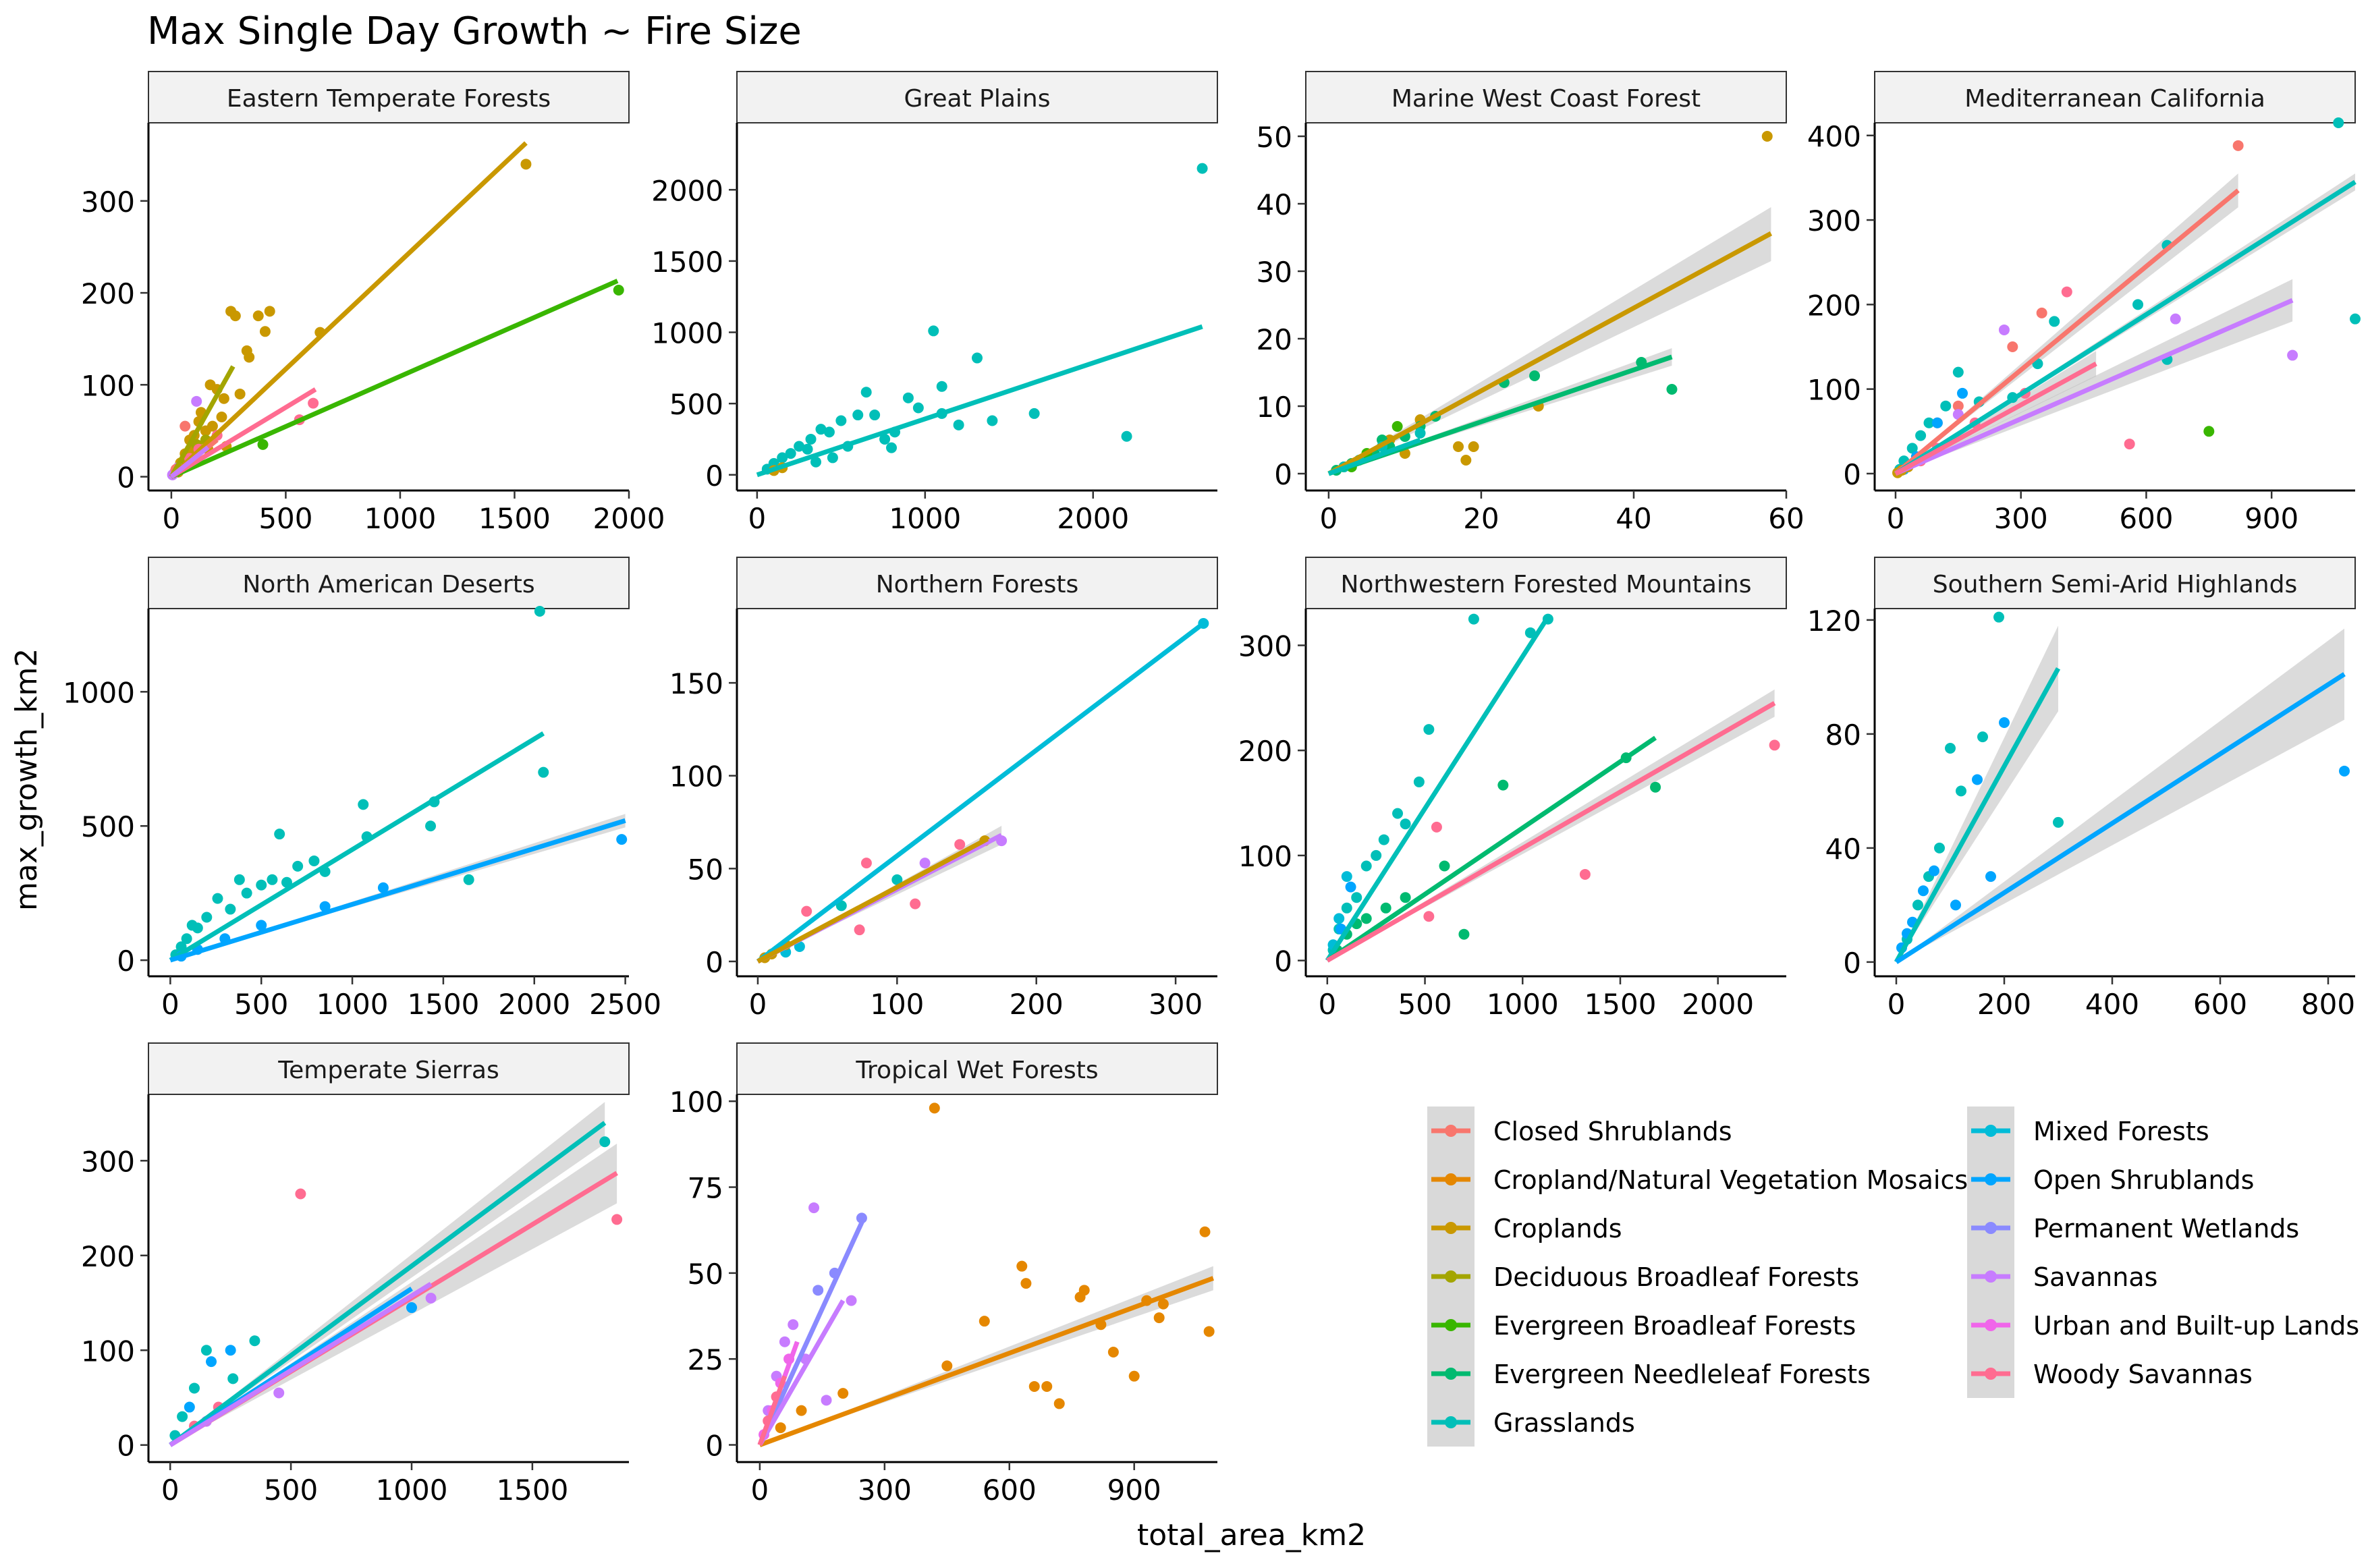 The width and height of the screenshot is (2370, 1568). I want to click on facet-title-eastern-temperate-forests: Eastern Temperate Forests, so click(389, 99).